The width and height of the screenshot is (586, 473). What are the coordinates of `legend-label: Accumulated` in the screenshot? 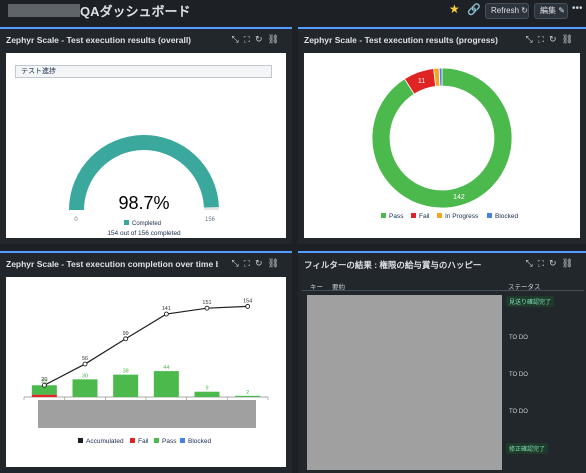 It's located at (105, 441).